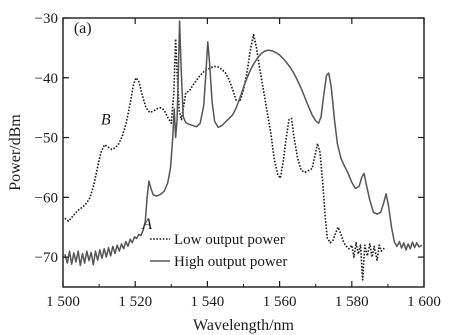  What do you see at coordinates (46, 139) in the screenshot?
I see `y-tick-label: −50` at bounding box center [46, 139].